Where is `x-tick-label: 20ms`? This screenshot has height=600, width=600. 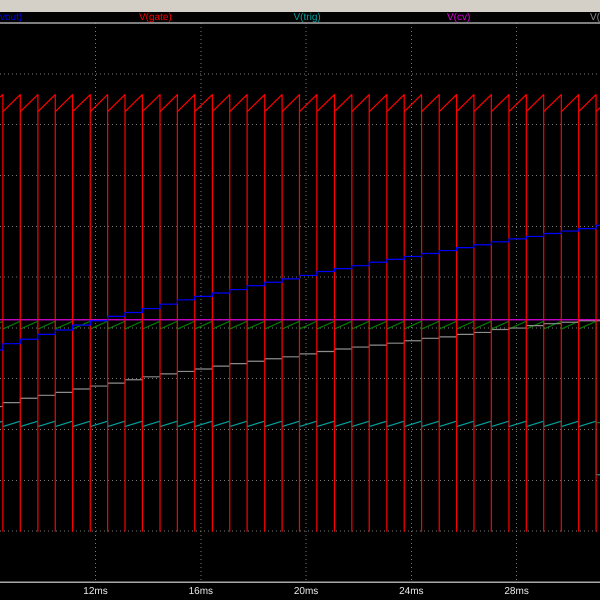 x-tick-label: 20ms is located at coordinates (306, 591).